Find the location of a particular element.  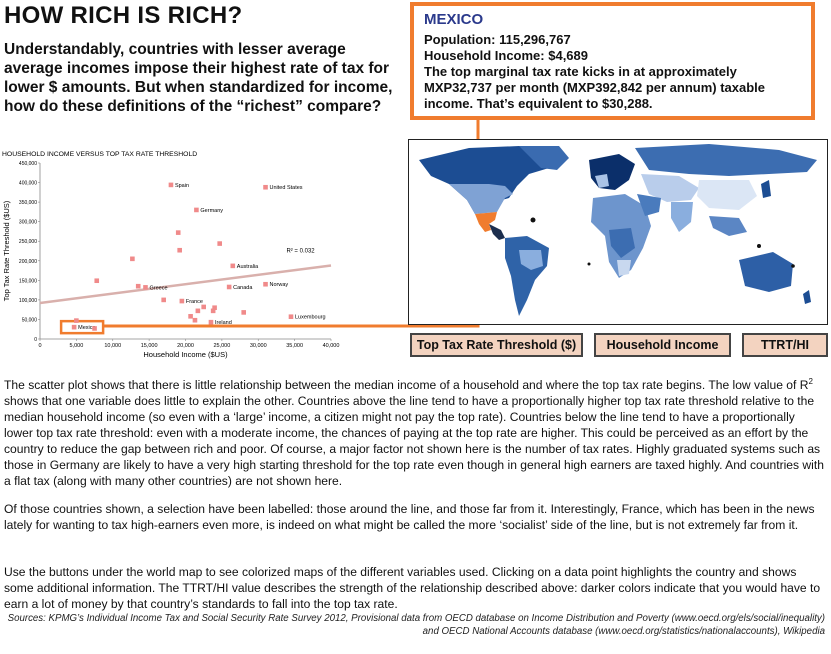

data-point-canada is located at coordinates (229, 287).